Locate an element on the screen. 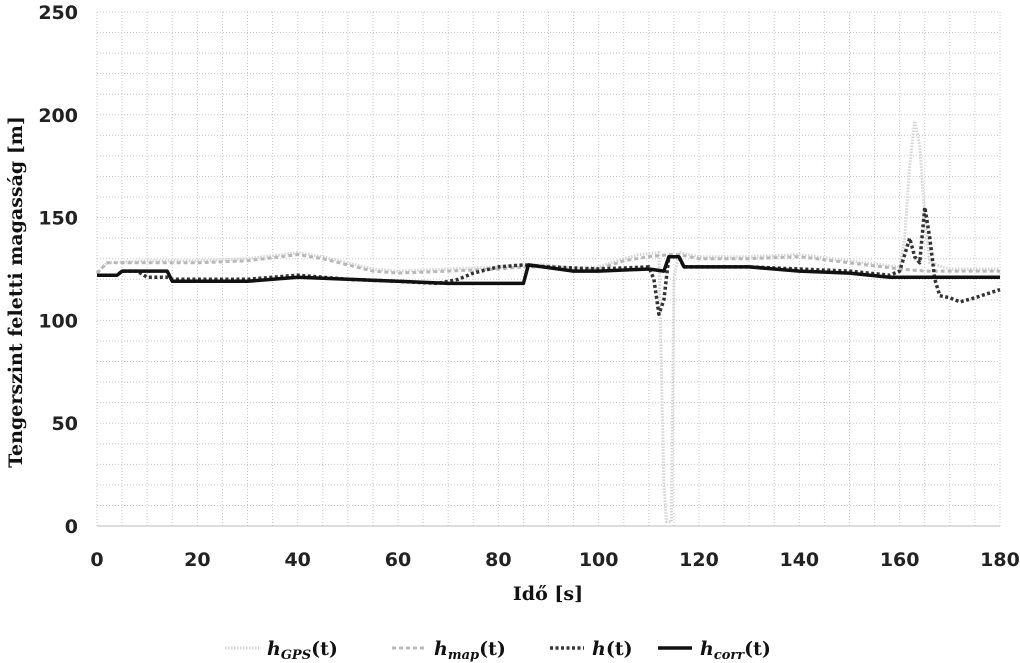 The height and width of the screenshot is (663, 1020). legend: hGPS(t) hmap(t) h(t) hcorr(t) is located at coordinates (498, 650).